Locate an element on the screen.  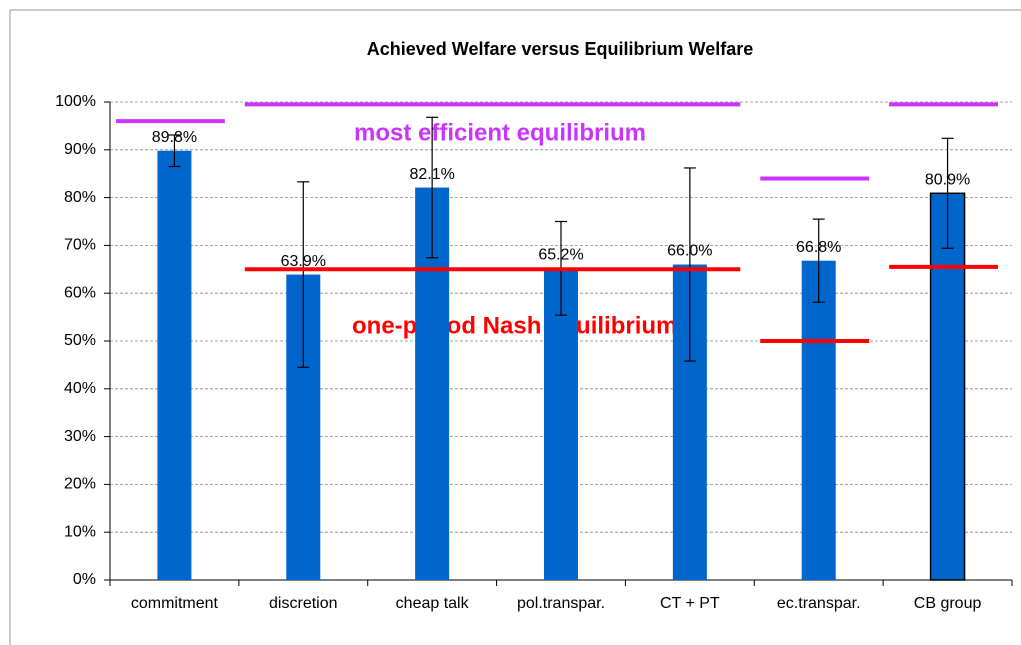
y-tick-label: 10% is located at coordinates (80, 531).